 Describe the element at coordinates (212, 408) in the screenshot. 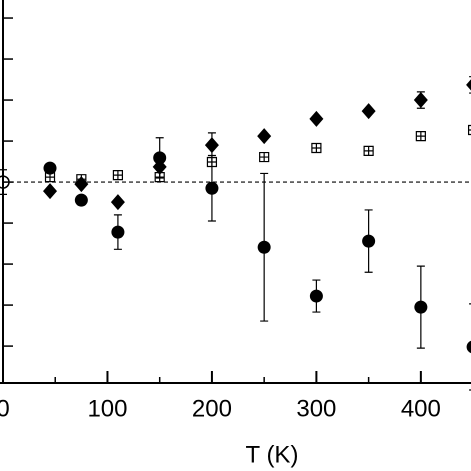

I see `x-tick-label: 200` at that location.